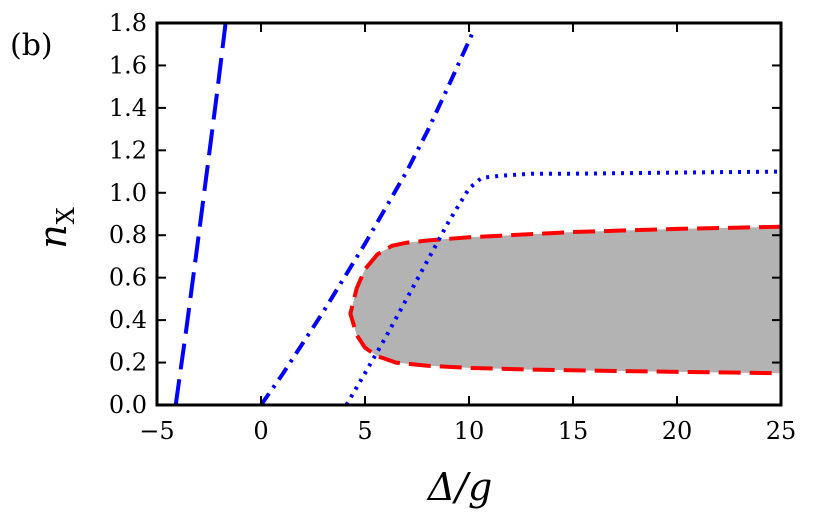 Image resolution: width=831 pixels, height=514 pixels. Describe the element at coordinates (128, 108) in the screenshot. I see `y-tick-label: 1.4` at that location.